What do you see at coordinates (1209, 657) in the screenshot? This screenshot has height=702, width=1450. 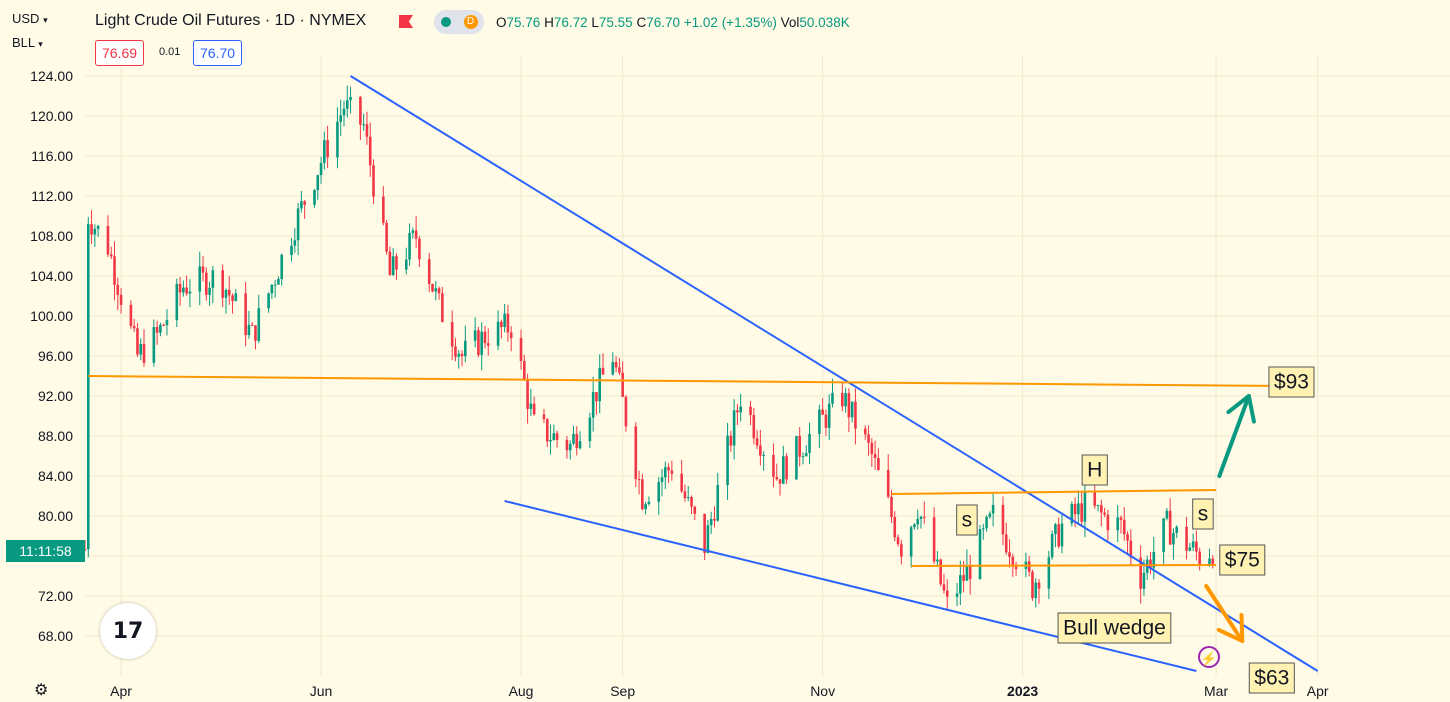 I see `lightning-icon: ⚡` at bounding box center [1209, 657].